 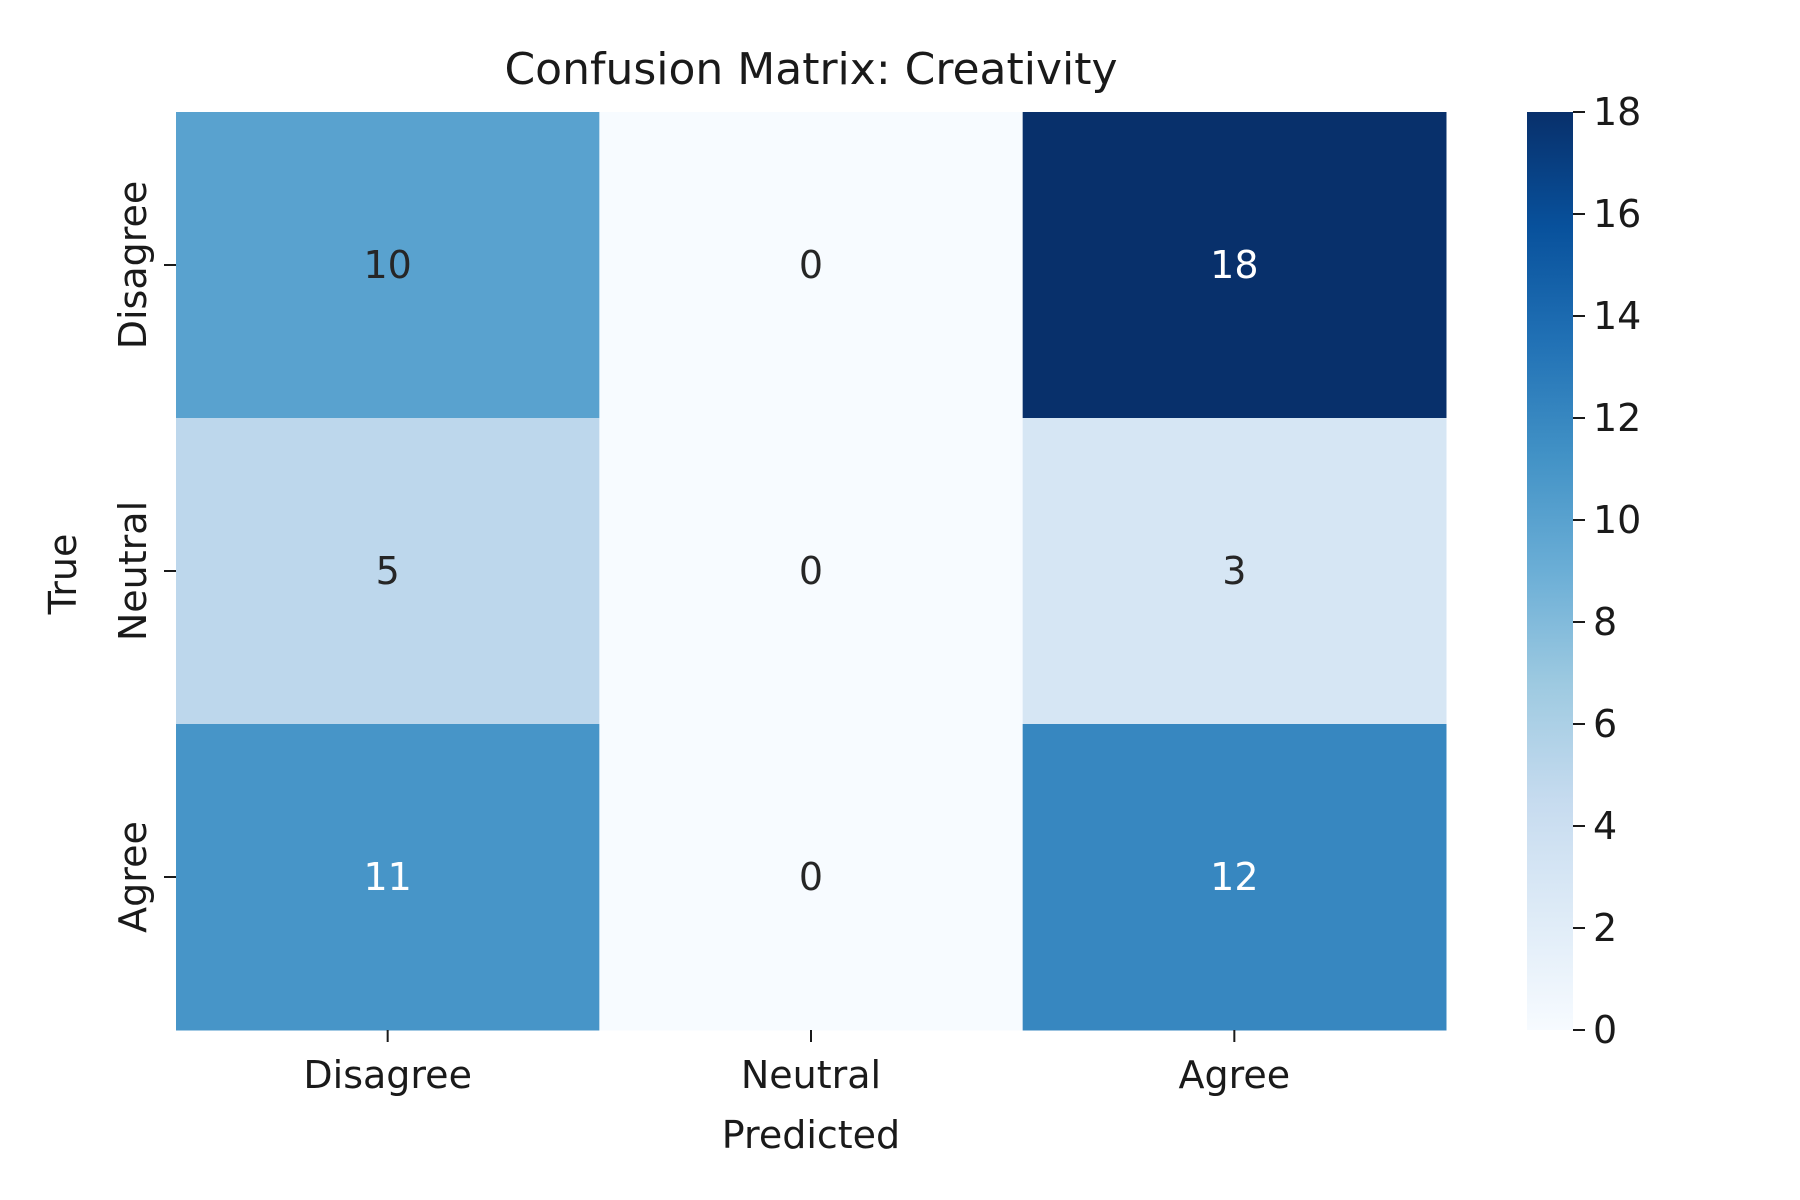 I want to click on x-tick-label: Disagree, so click(x=387, y=1075).